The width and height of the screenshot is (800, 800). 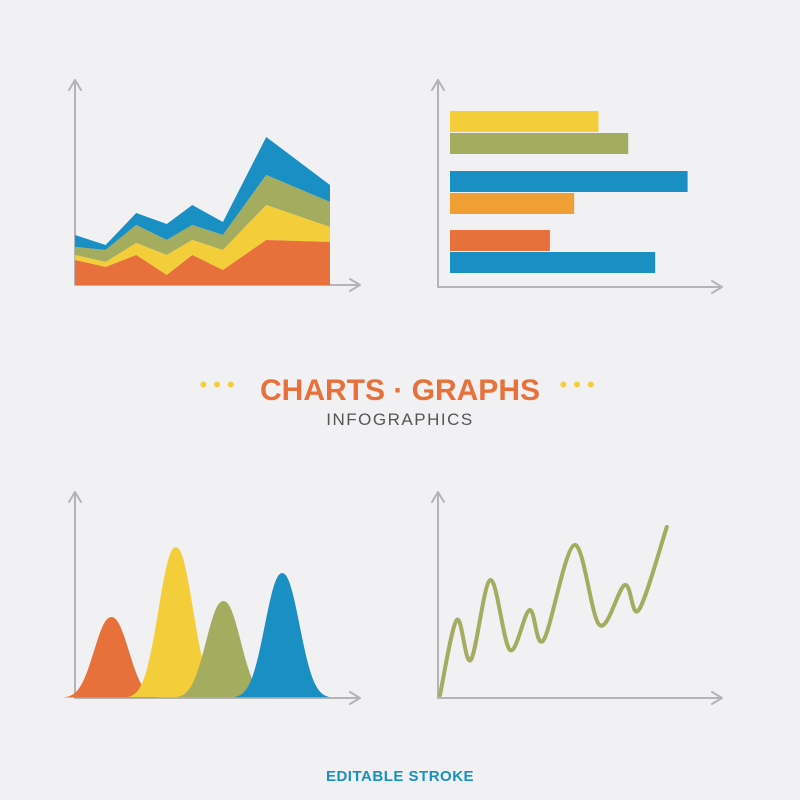 What do you see at coordinates (399, 419) in the screenshot?
I see `subtitle: INFOGRAPHICS` at bounding box center [399, 419].